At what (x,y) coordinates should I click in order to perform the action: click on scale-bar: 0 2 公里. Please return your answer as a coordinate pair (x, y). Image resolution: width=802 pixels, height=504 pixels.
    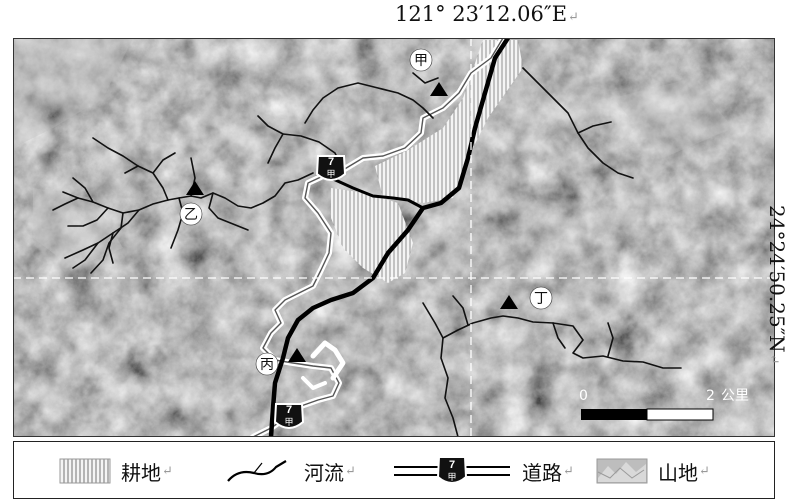
    Looking at the image, I should click on (664, 404).